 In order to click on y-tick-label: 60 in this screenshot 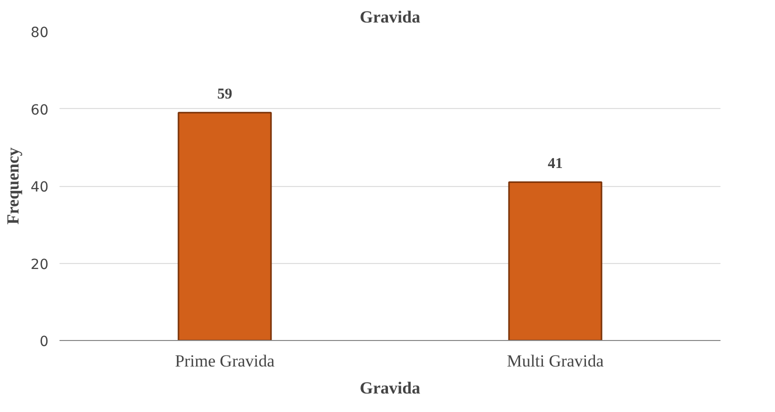, I will do `click(39, 110)`.